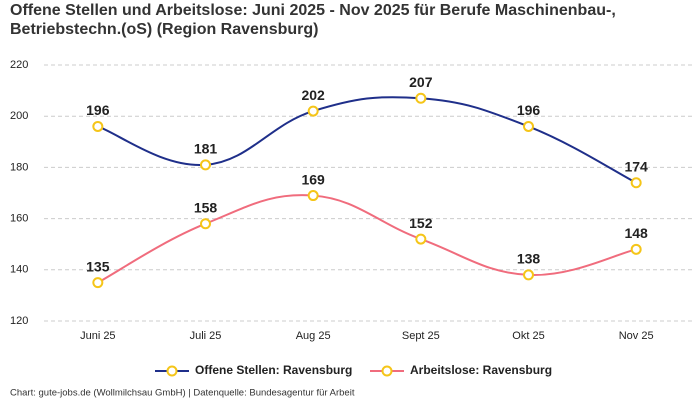 The image size is (700, 400). What do you see at coordinates (19, 270) in the screenshot?
I see `y-tick-label: 140` at bounding box center [19, 270].